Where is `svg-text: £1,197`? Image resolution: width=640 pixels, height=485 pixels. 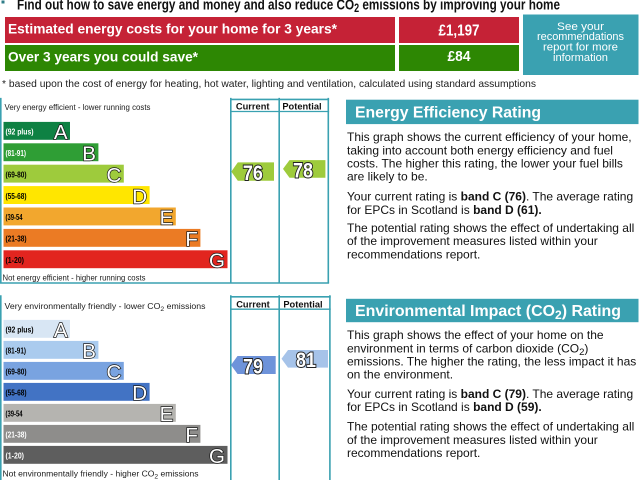 svg-text: £1,197 is located at coordinates (459, 31).